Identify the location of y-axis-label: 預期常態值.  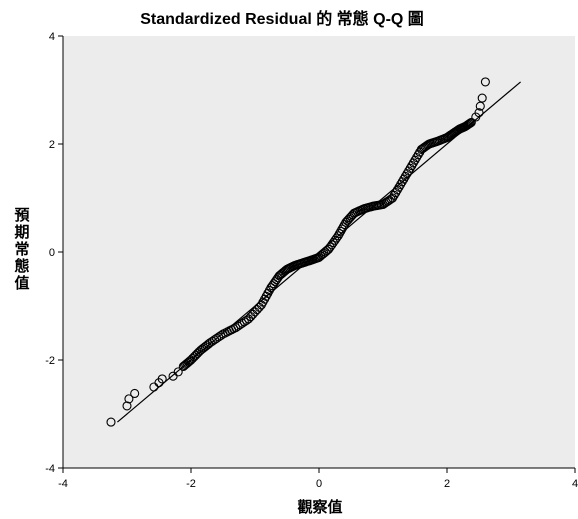
(22, 249).